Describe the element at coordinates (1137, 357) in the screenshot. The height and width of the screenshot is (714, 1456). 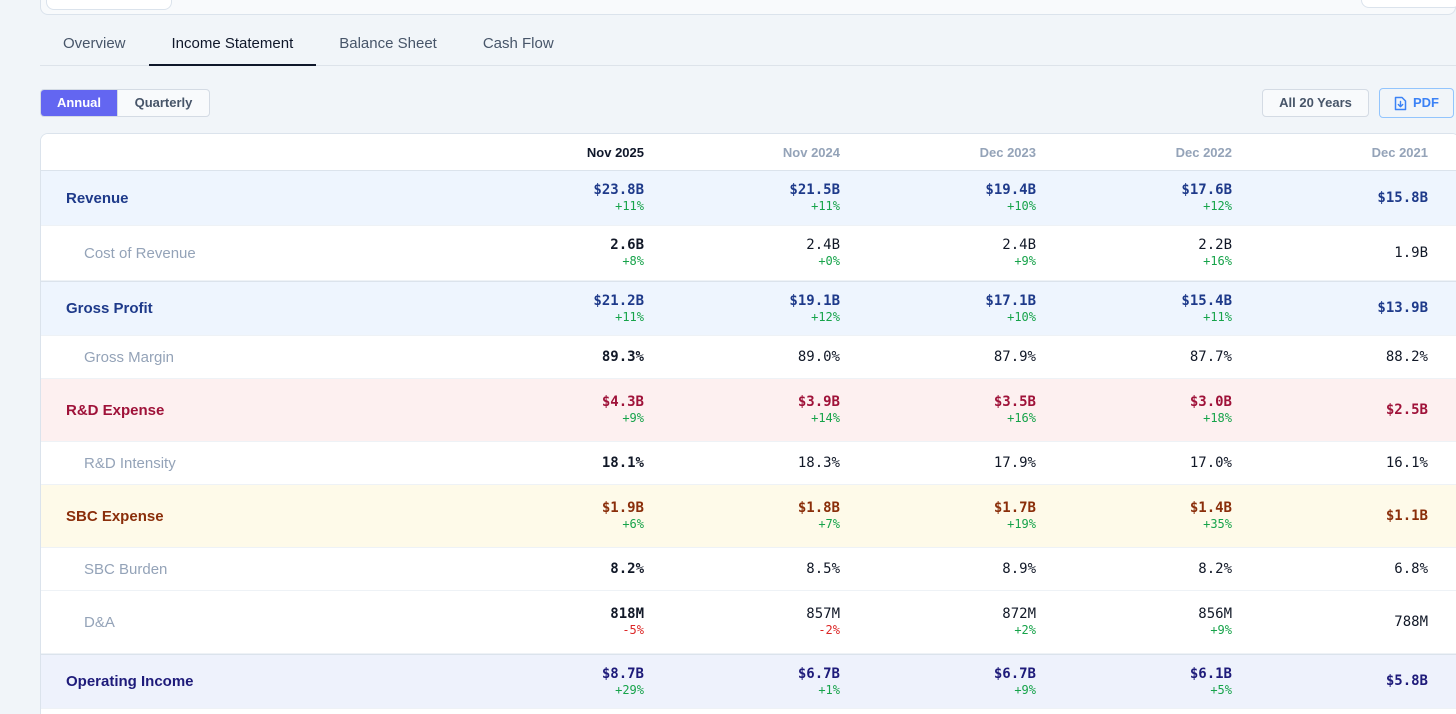
I see `table-cell: 87.7%` at that location.